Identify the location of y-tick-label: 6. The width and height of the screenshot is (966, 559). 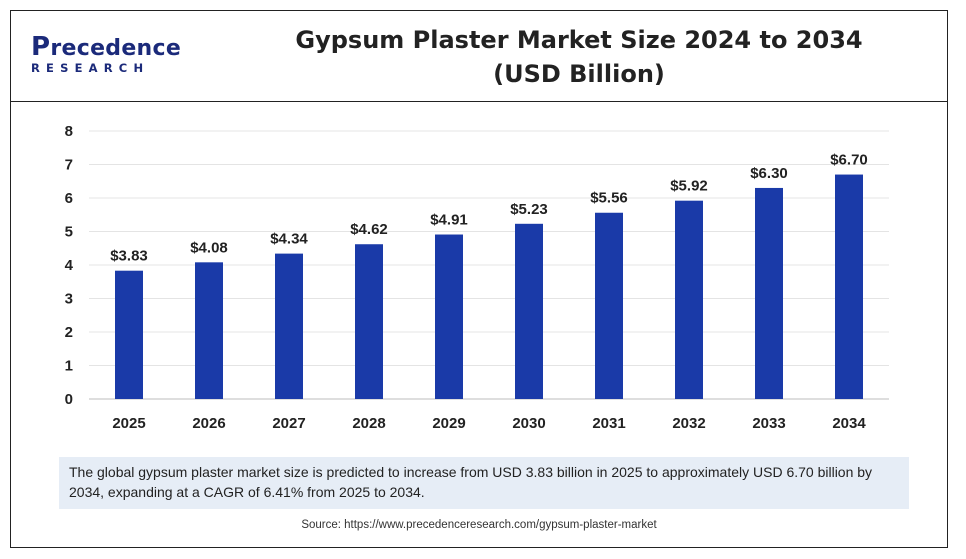
(69, 198).